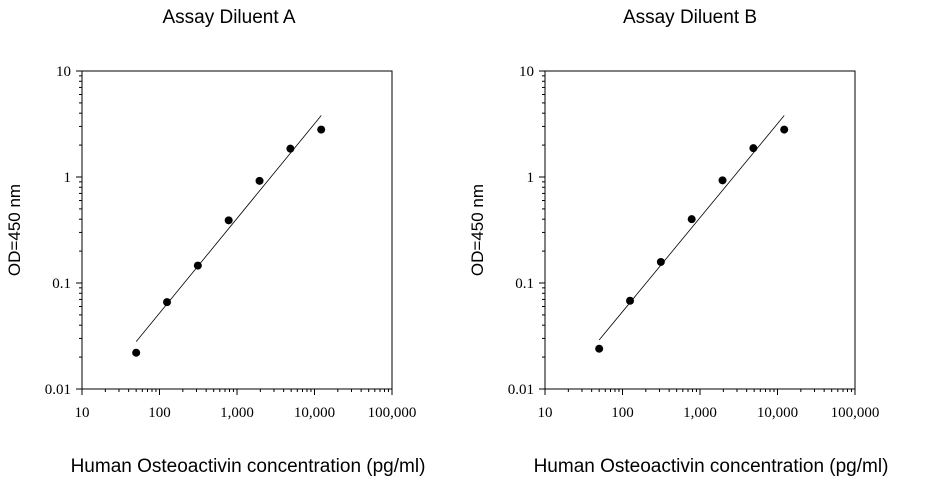 Image resolution: width=926 pixels, height=480 pixels. What do you see at coordinates (228, 17) in the screenshot?
I see `chart-title: Assay Diluent A` at bounding box center [228, 17].